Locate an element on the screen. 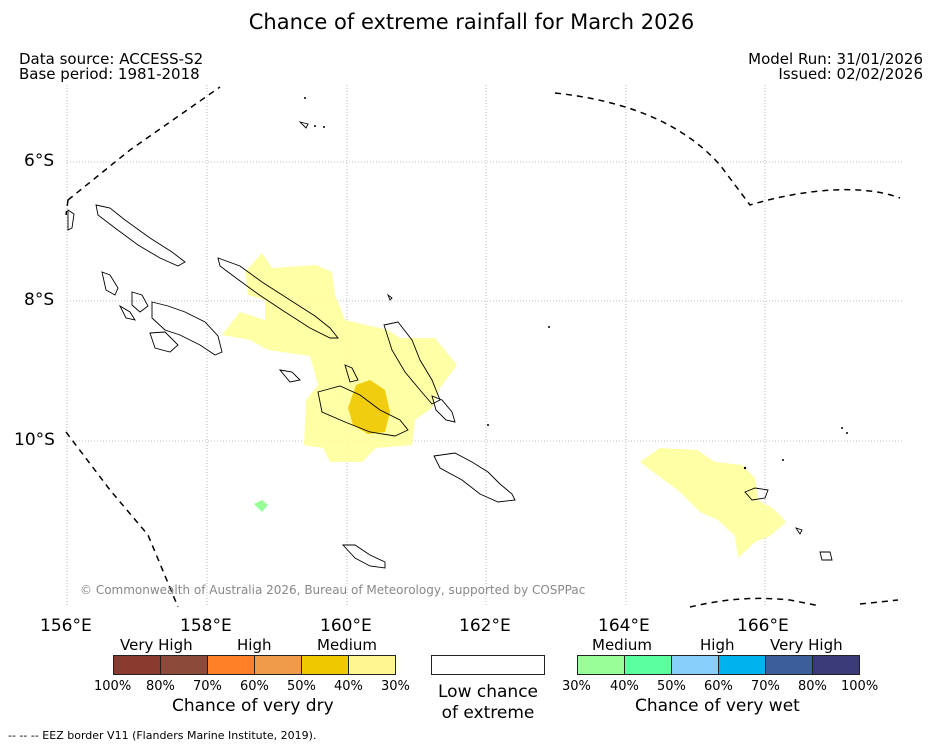 Image resolution: width=943 pixels, height=747 pixels. wet-pct-30: 30% is located at coordinates (576, 686).